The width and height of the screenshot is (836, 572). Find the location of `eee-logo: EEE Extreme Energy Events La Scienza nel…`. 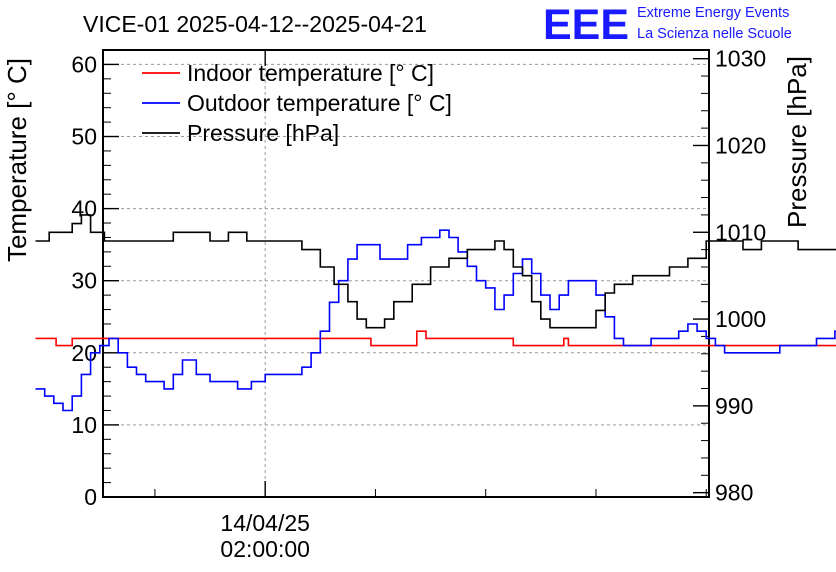

eee-logo: EEE Extreme Energy Events La Scienza nel… is located at coordinates (667, 25).